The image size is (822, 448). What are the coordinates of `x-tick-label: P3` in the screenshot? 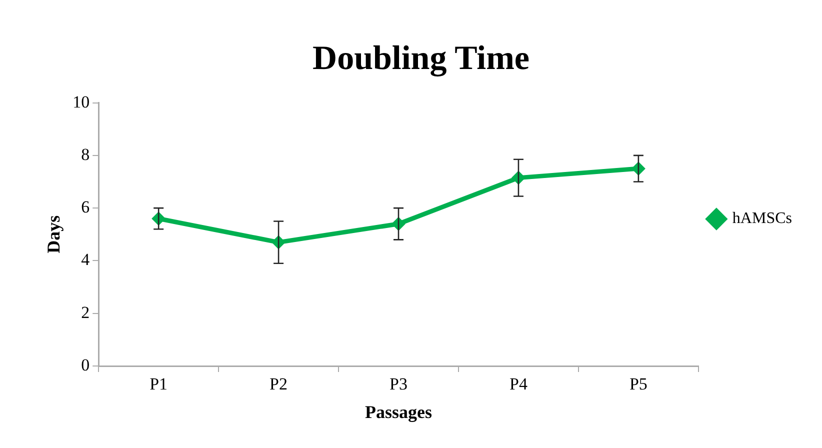 It's located at (399, 384).